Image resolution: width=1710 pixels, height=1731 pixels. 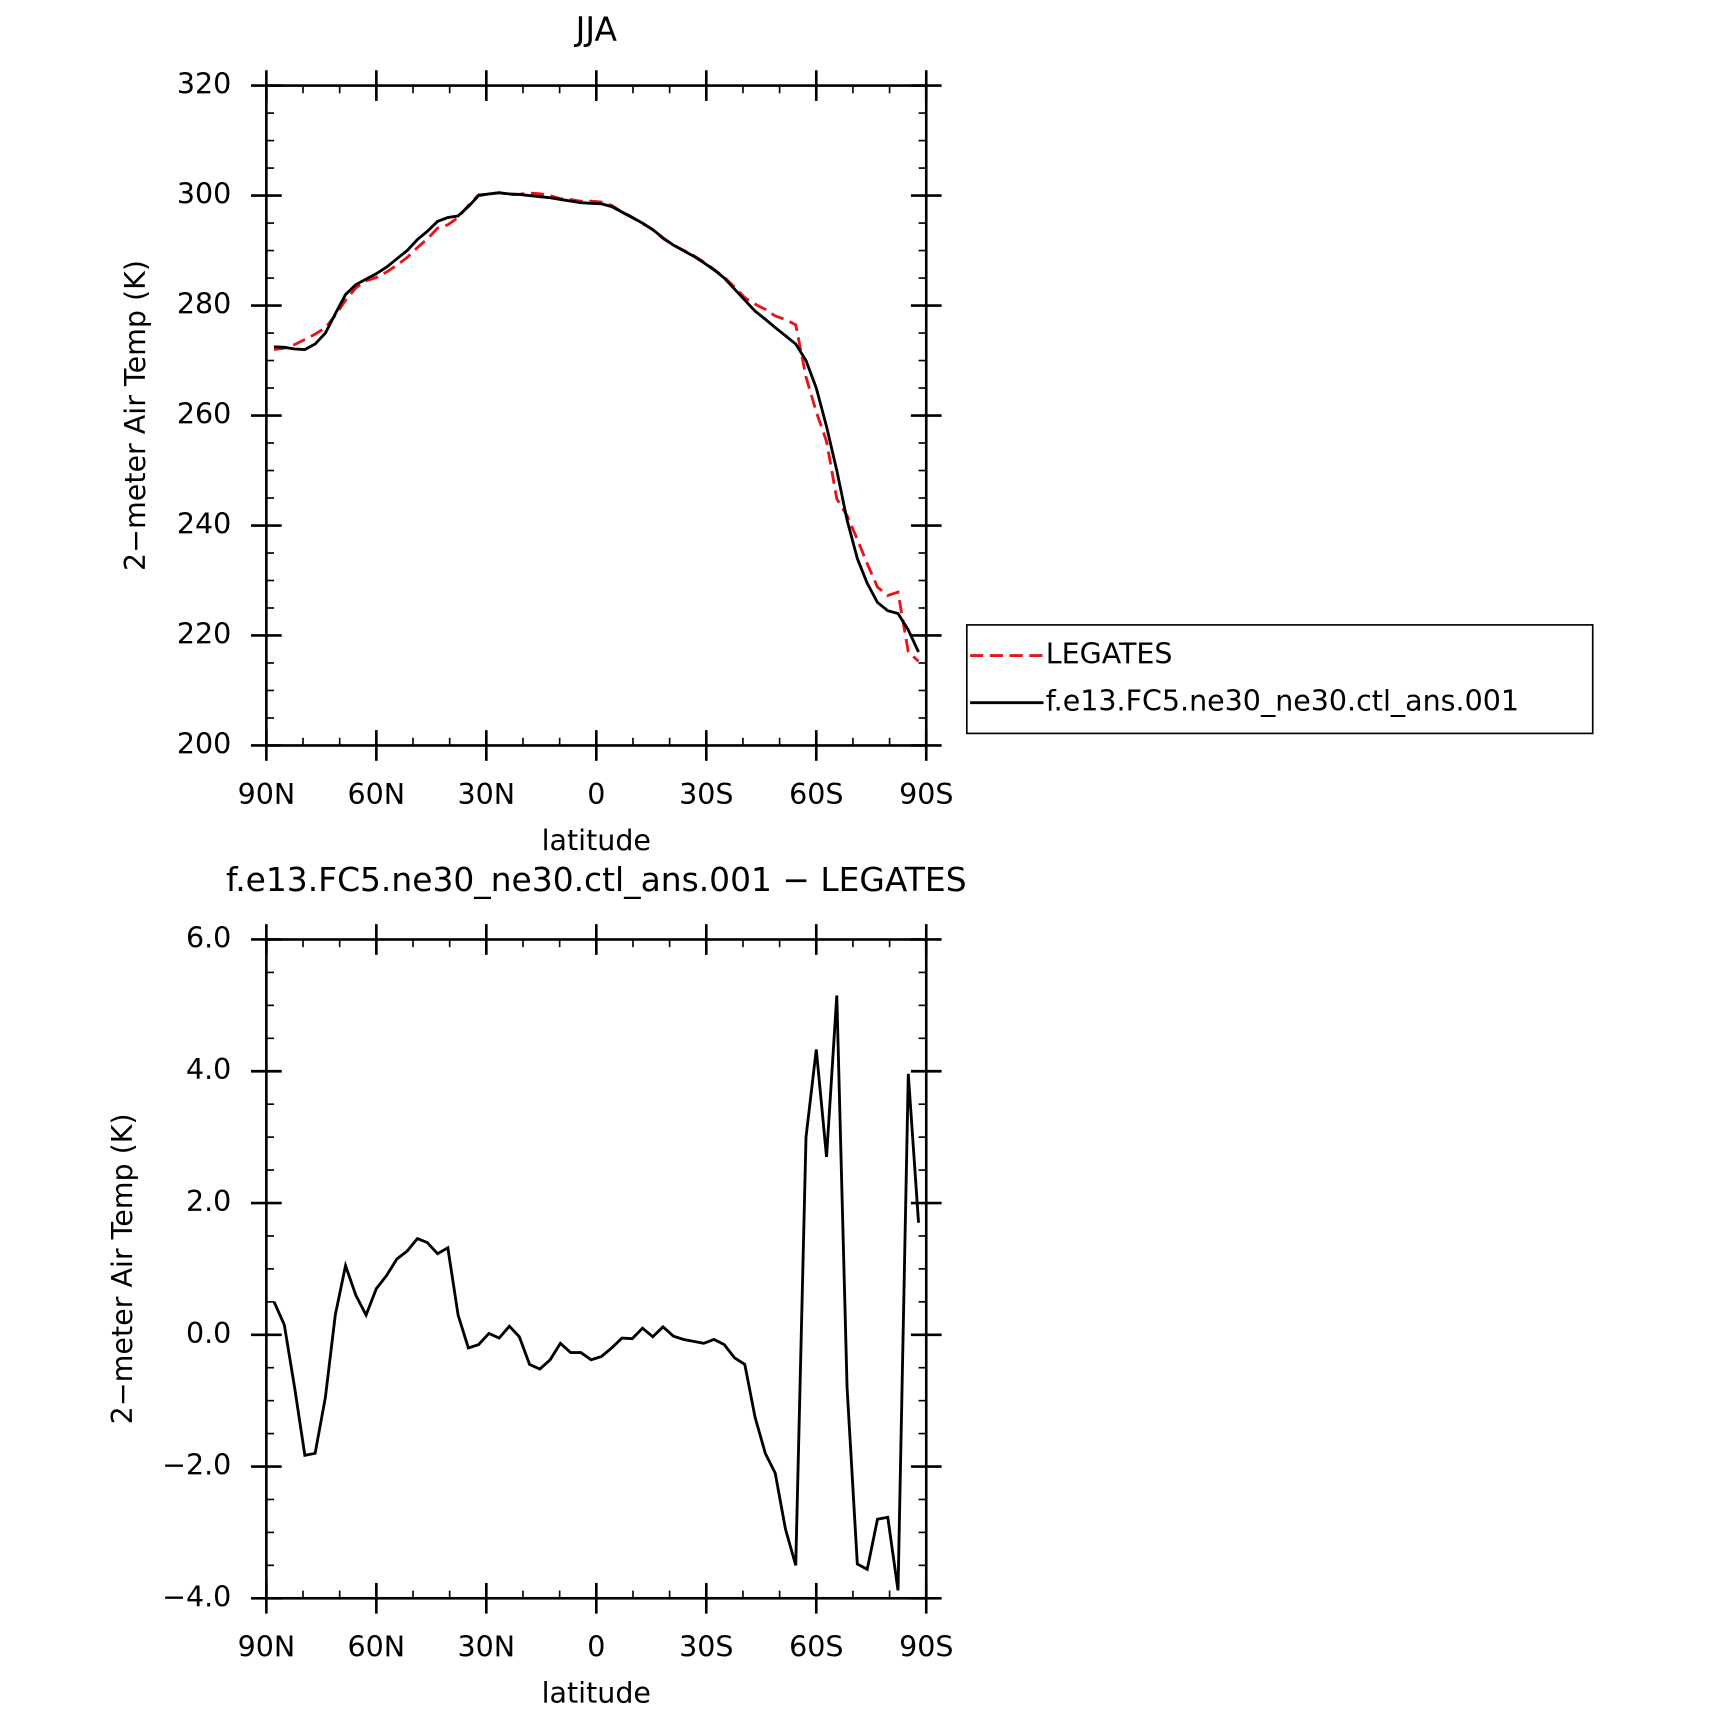 I want to click on y-tick-label: 200, so click(x=204, y=743).